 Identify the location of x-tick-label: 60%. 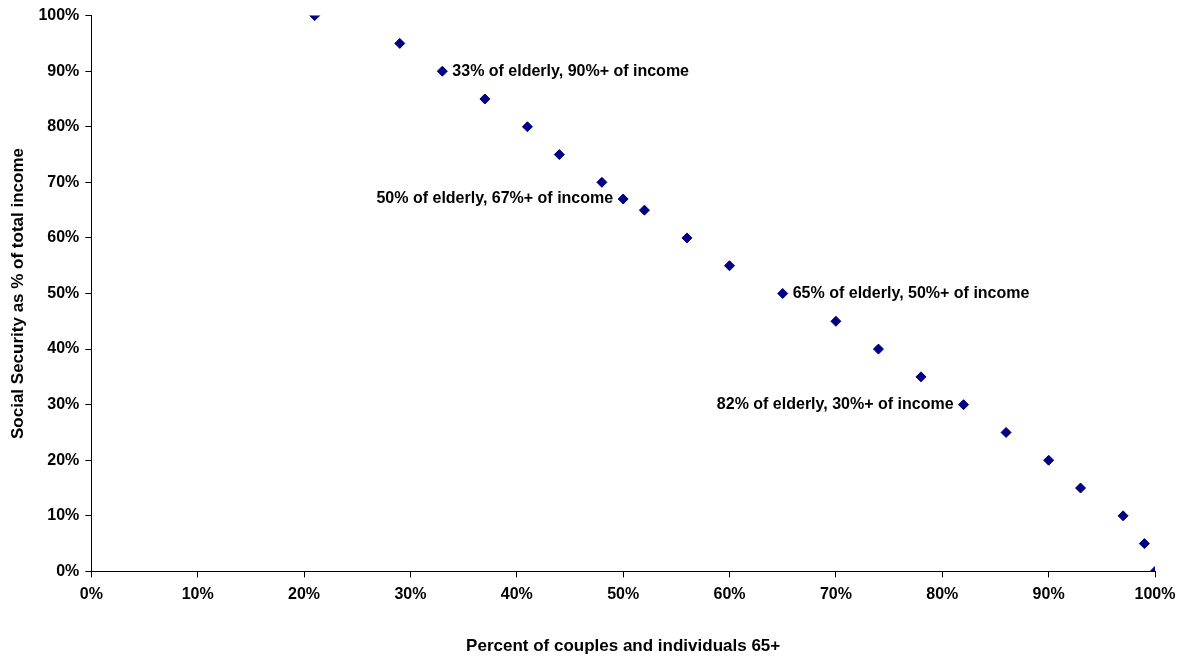
(729, 594).